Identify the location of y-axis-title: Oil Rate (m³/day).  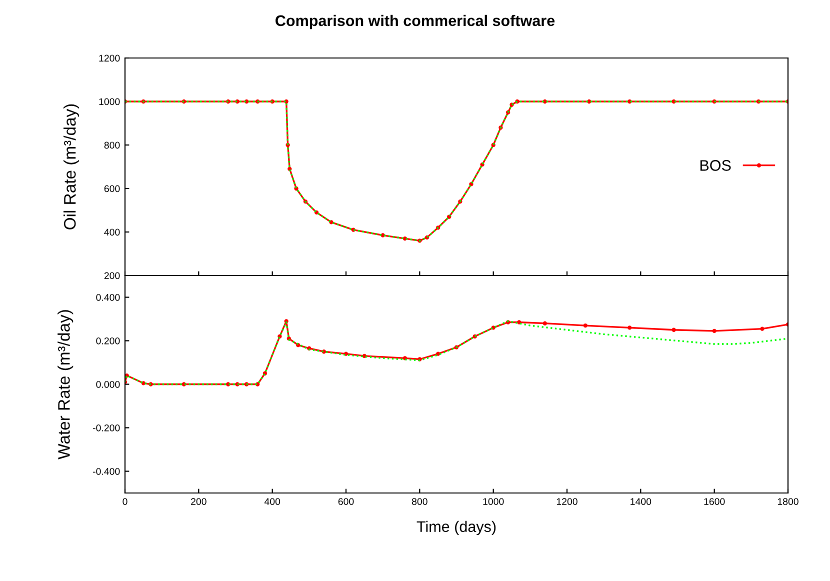
(72, 167).